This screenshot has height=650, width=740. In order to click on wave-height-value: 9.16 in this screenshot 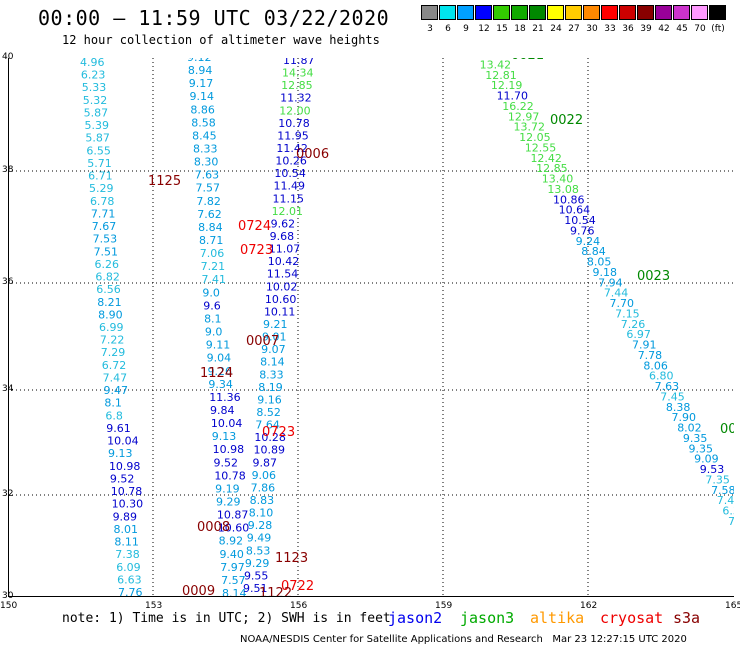, I will do `click(269, 399)`.